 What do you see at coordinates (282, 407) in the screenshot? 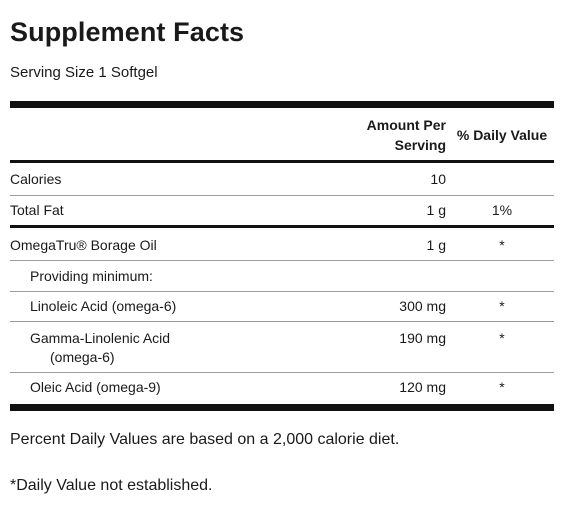
I see `bottom-thick-divider` at bounding box center [282, 407].